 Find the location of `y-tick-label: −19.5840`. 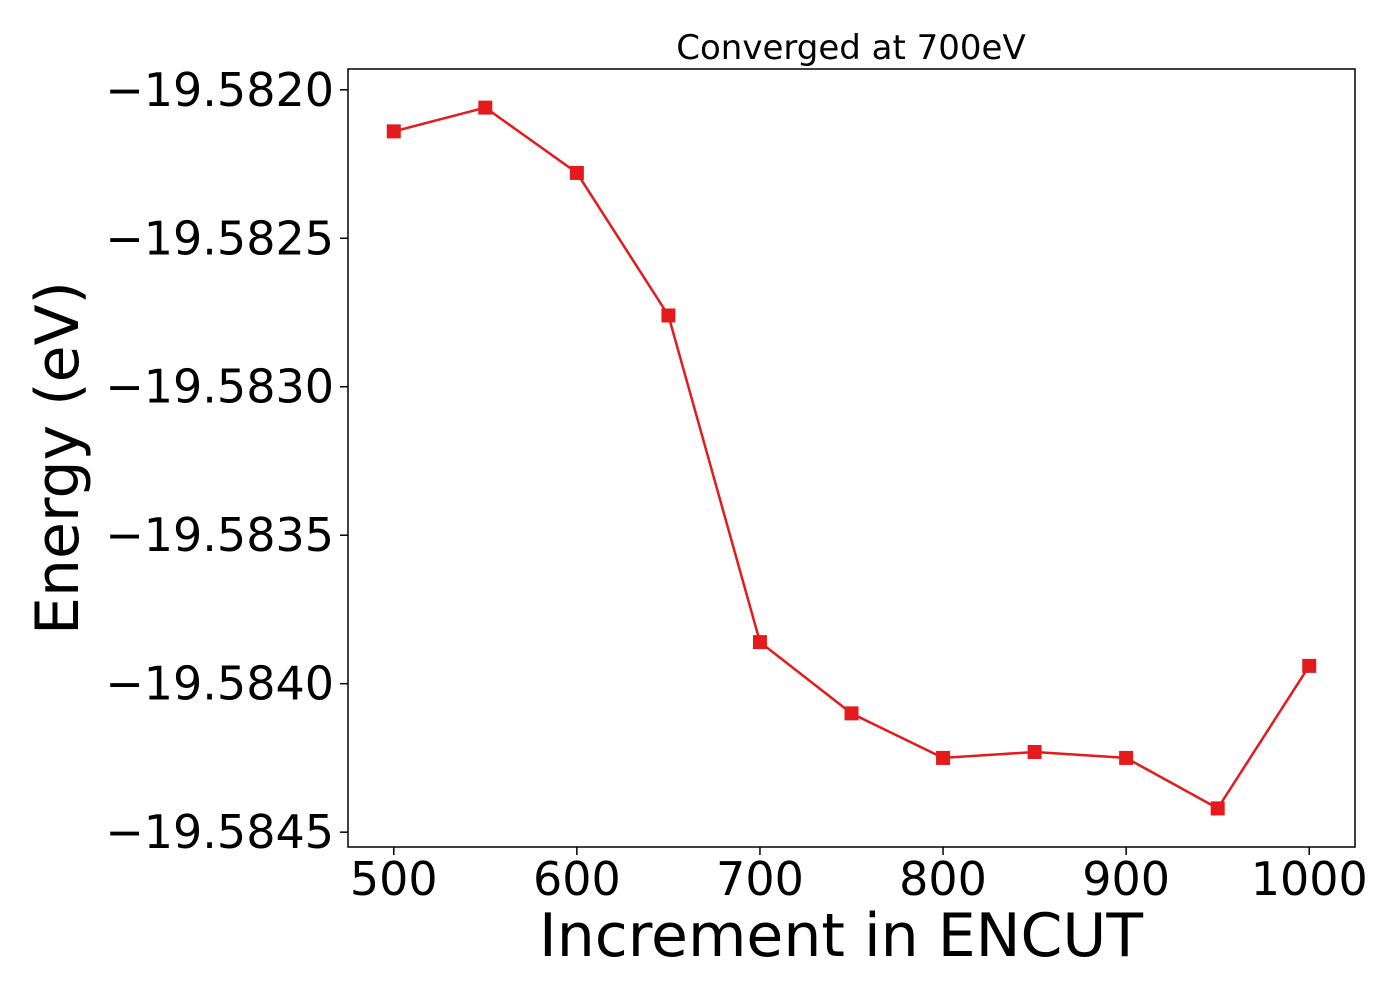

y-tick-label: −19.5840 is located at coordinates (219, 684).